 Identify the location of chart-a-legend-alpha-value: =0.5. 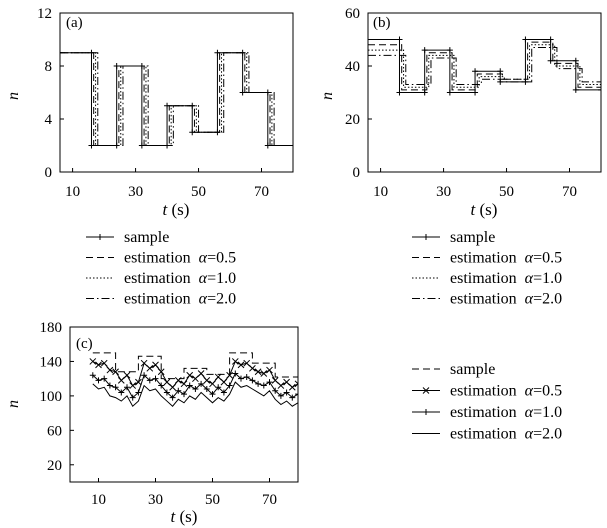
(221, 258).